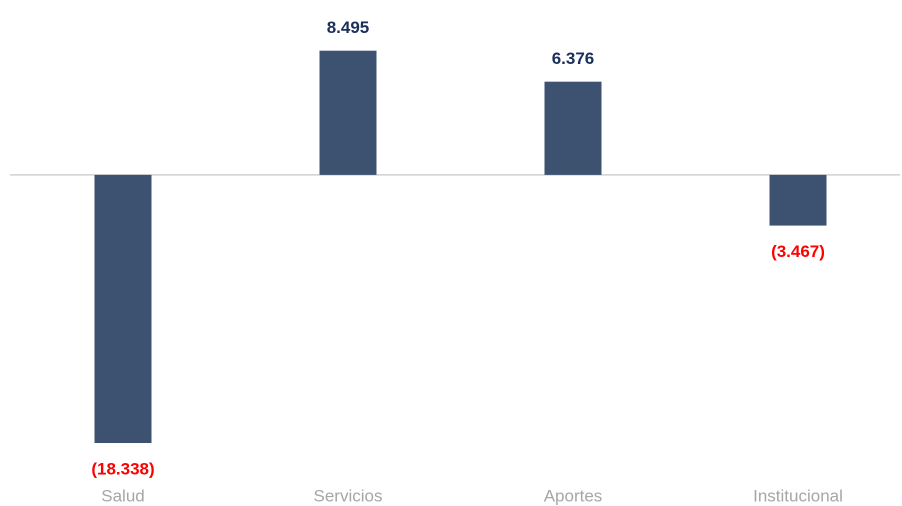 Image resolution: width=902 pixels, height=506 pixels. I want to click on value-label: 6.376, so click(573, 58).